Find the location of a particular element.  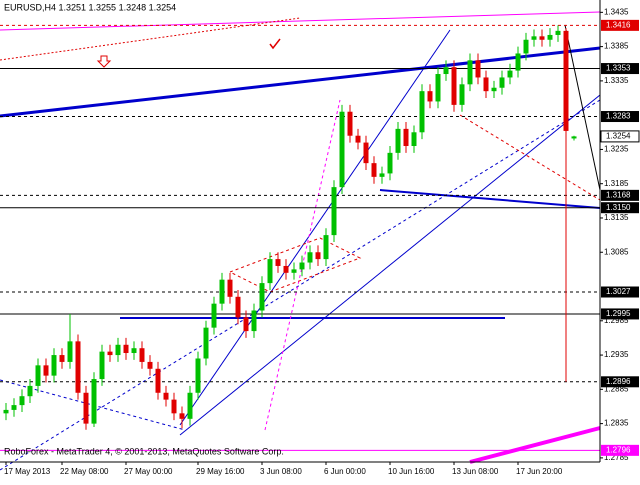

y-tick-label: 1.2935 is located at coordinates (616, 354).